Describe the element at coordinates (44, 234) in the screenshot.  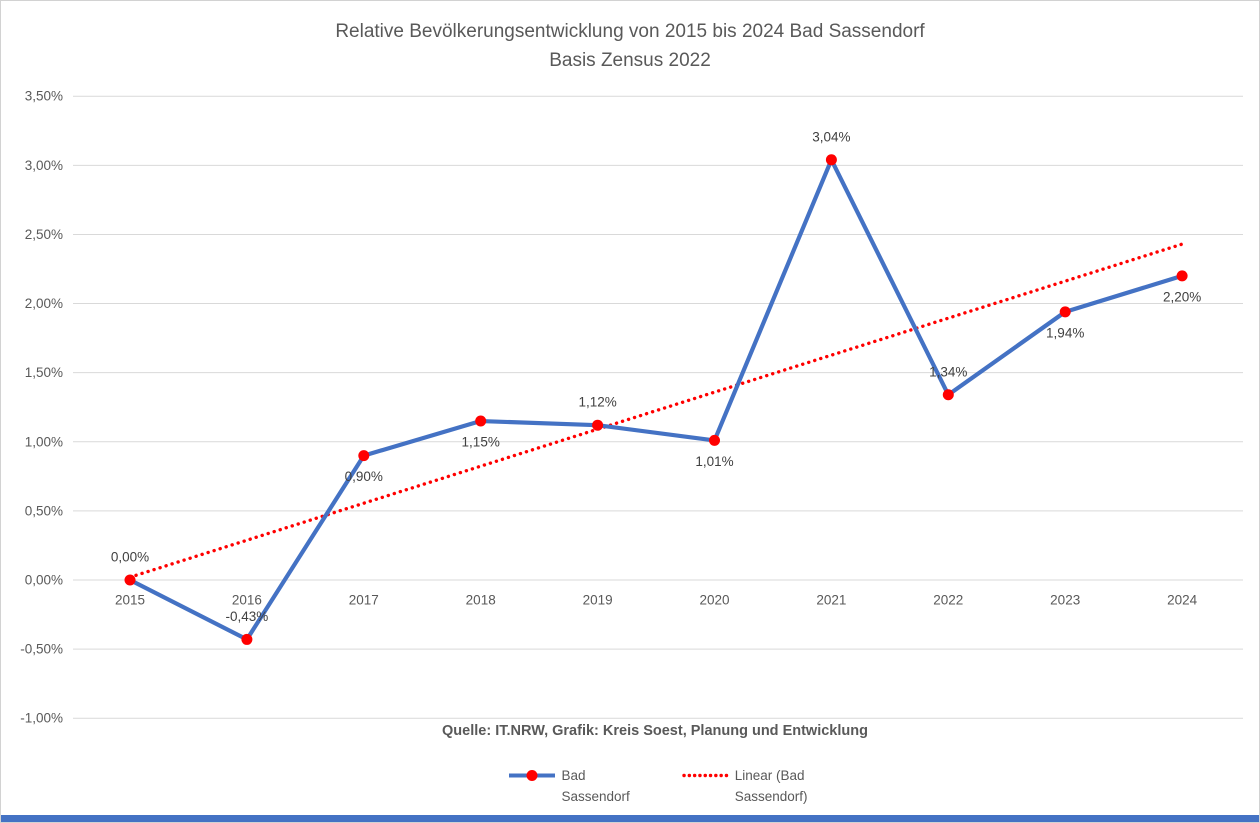
I see `y-axis-tick-label: 2,50%` at that location.